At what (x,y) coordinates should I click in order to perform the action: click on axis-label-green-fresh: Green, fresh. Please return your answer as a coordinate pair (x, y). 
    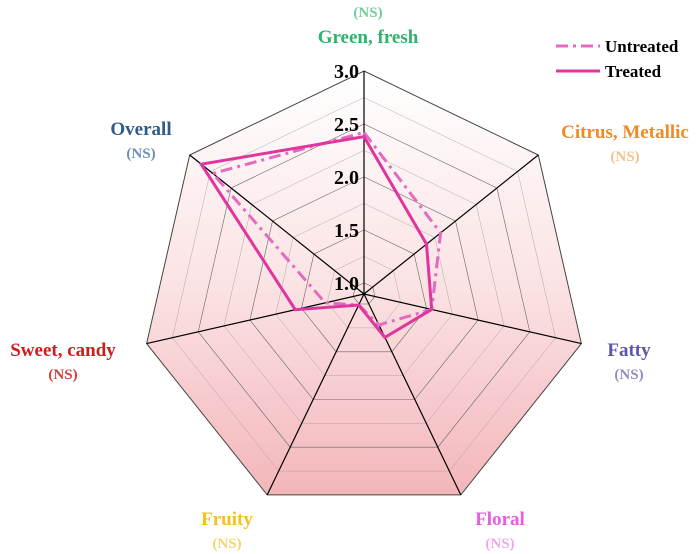
    Looking at the image, I should click on (368, 37).